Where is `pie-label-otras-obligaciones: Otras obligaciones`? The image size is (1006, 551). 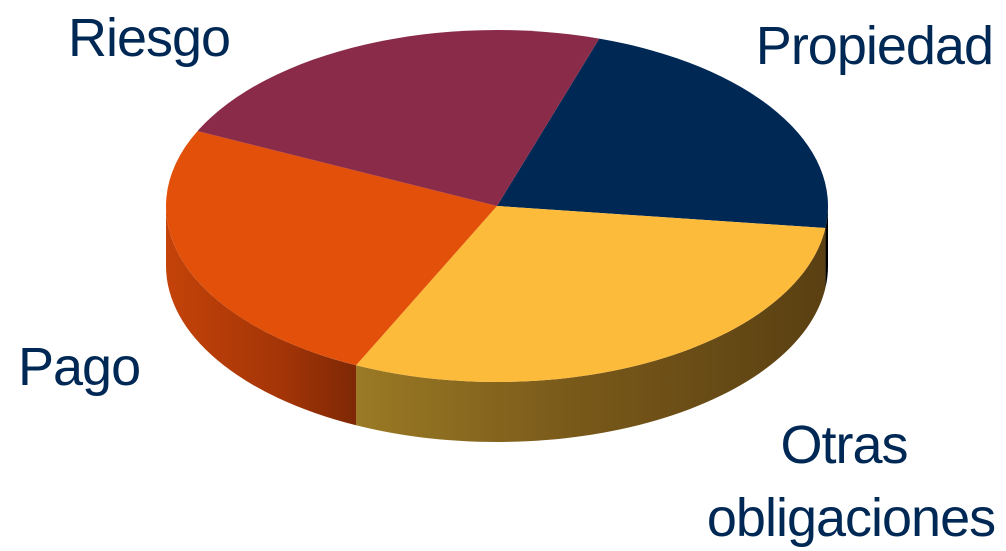
pie-label-otras-obligaciones: Otras obligaciones is located at coordinates (851, 481).